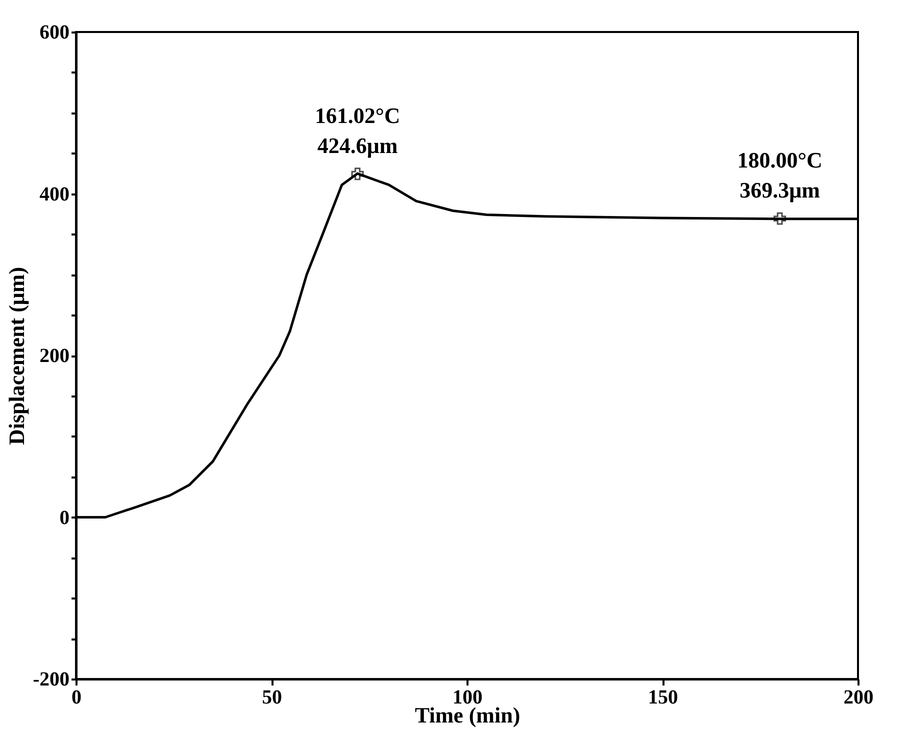  Describe the element at coordinates (16, 356) in the screenshot. I see `y-axis-title: Displacement (μm)` at that location.